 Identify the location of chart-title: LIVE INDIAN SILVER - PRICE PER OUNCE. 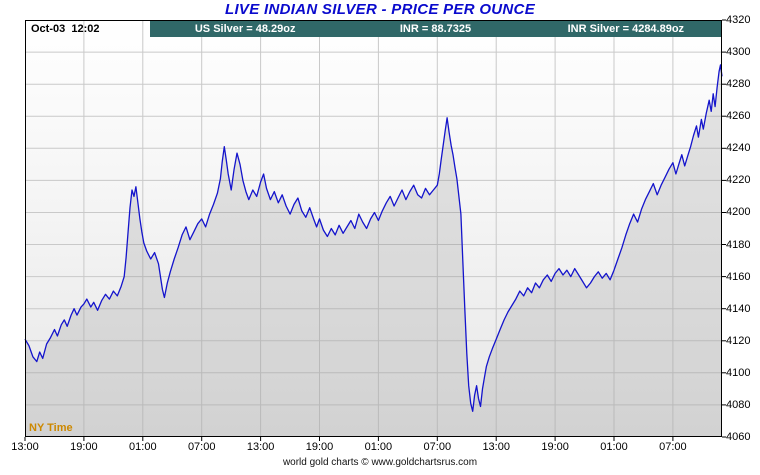
(379, 9).